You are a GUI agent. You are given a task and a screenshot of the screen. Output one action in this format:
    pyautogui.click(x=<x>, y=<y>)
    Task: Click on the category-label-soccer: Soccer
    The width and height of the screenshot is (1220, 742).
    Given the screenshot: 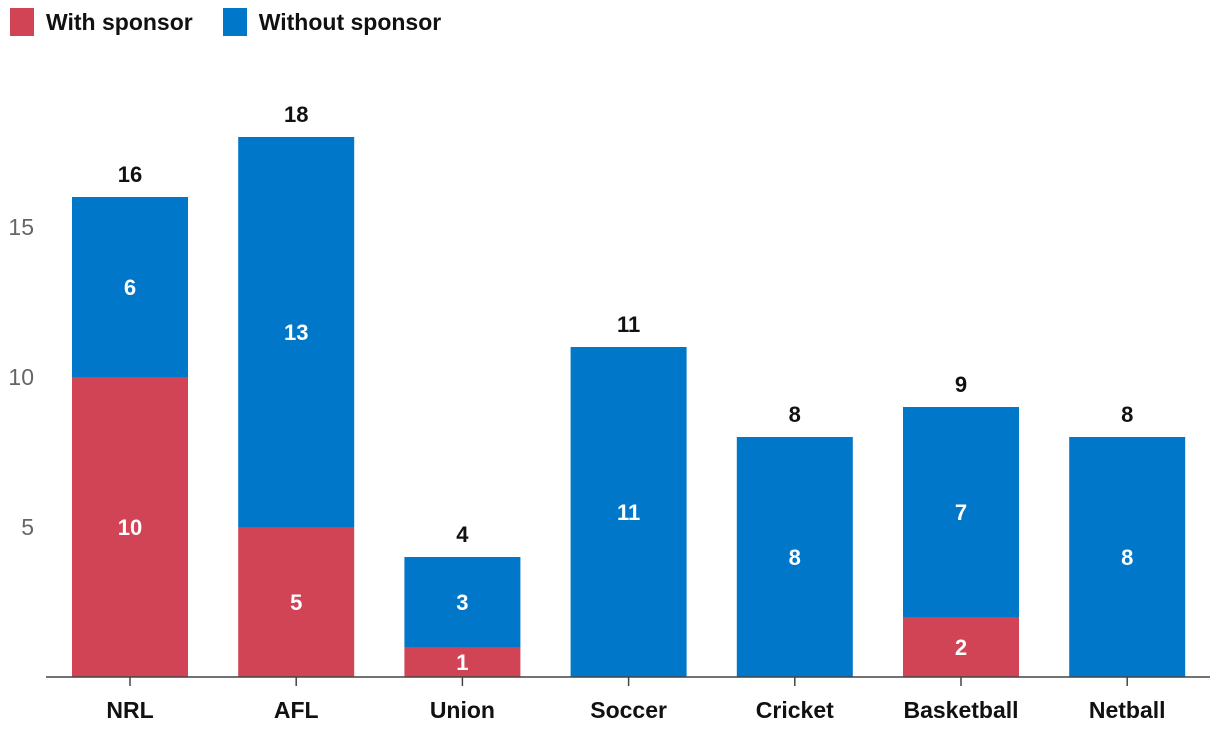 What is the action you would take?
    pyautogui.click(x=628, y=710)
    